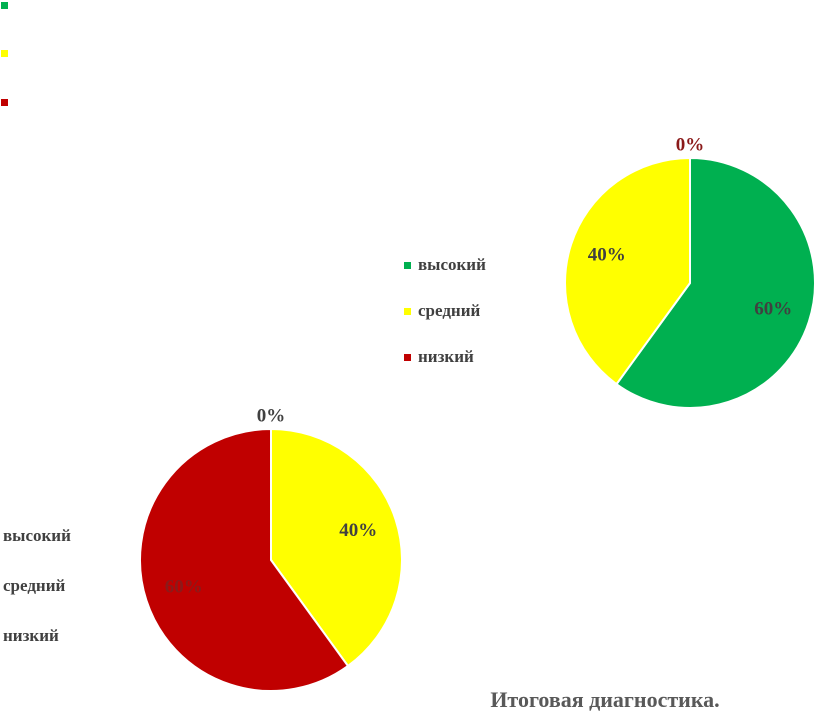  Describe the element at coordinates (604, 699) in the screenshot. I see `slide-title: Итоговая диагностика.` at that location.